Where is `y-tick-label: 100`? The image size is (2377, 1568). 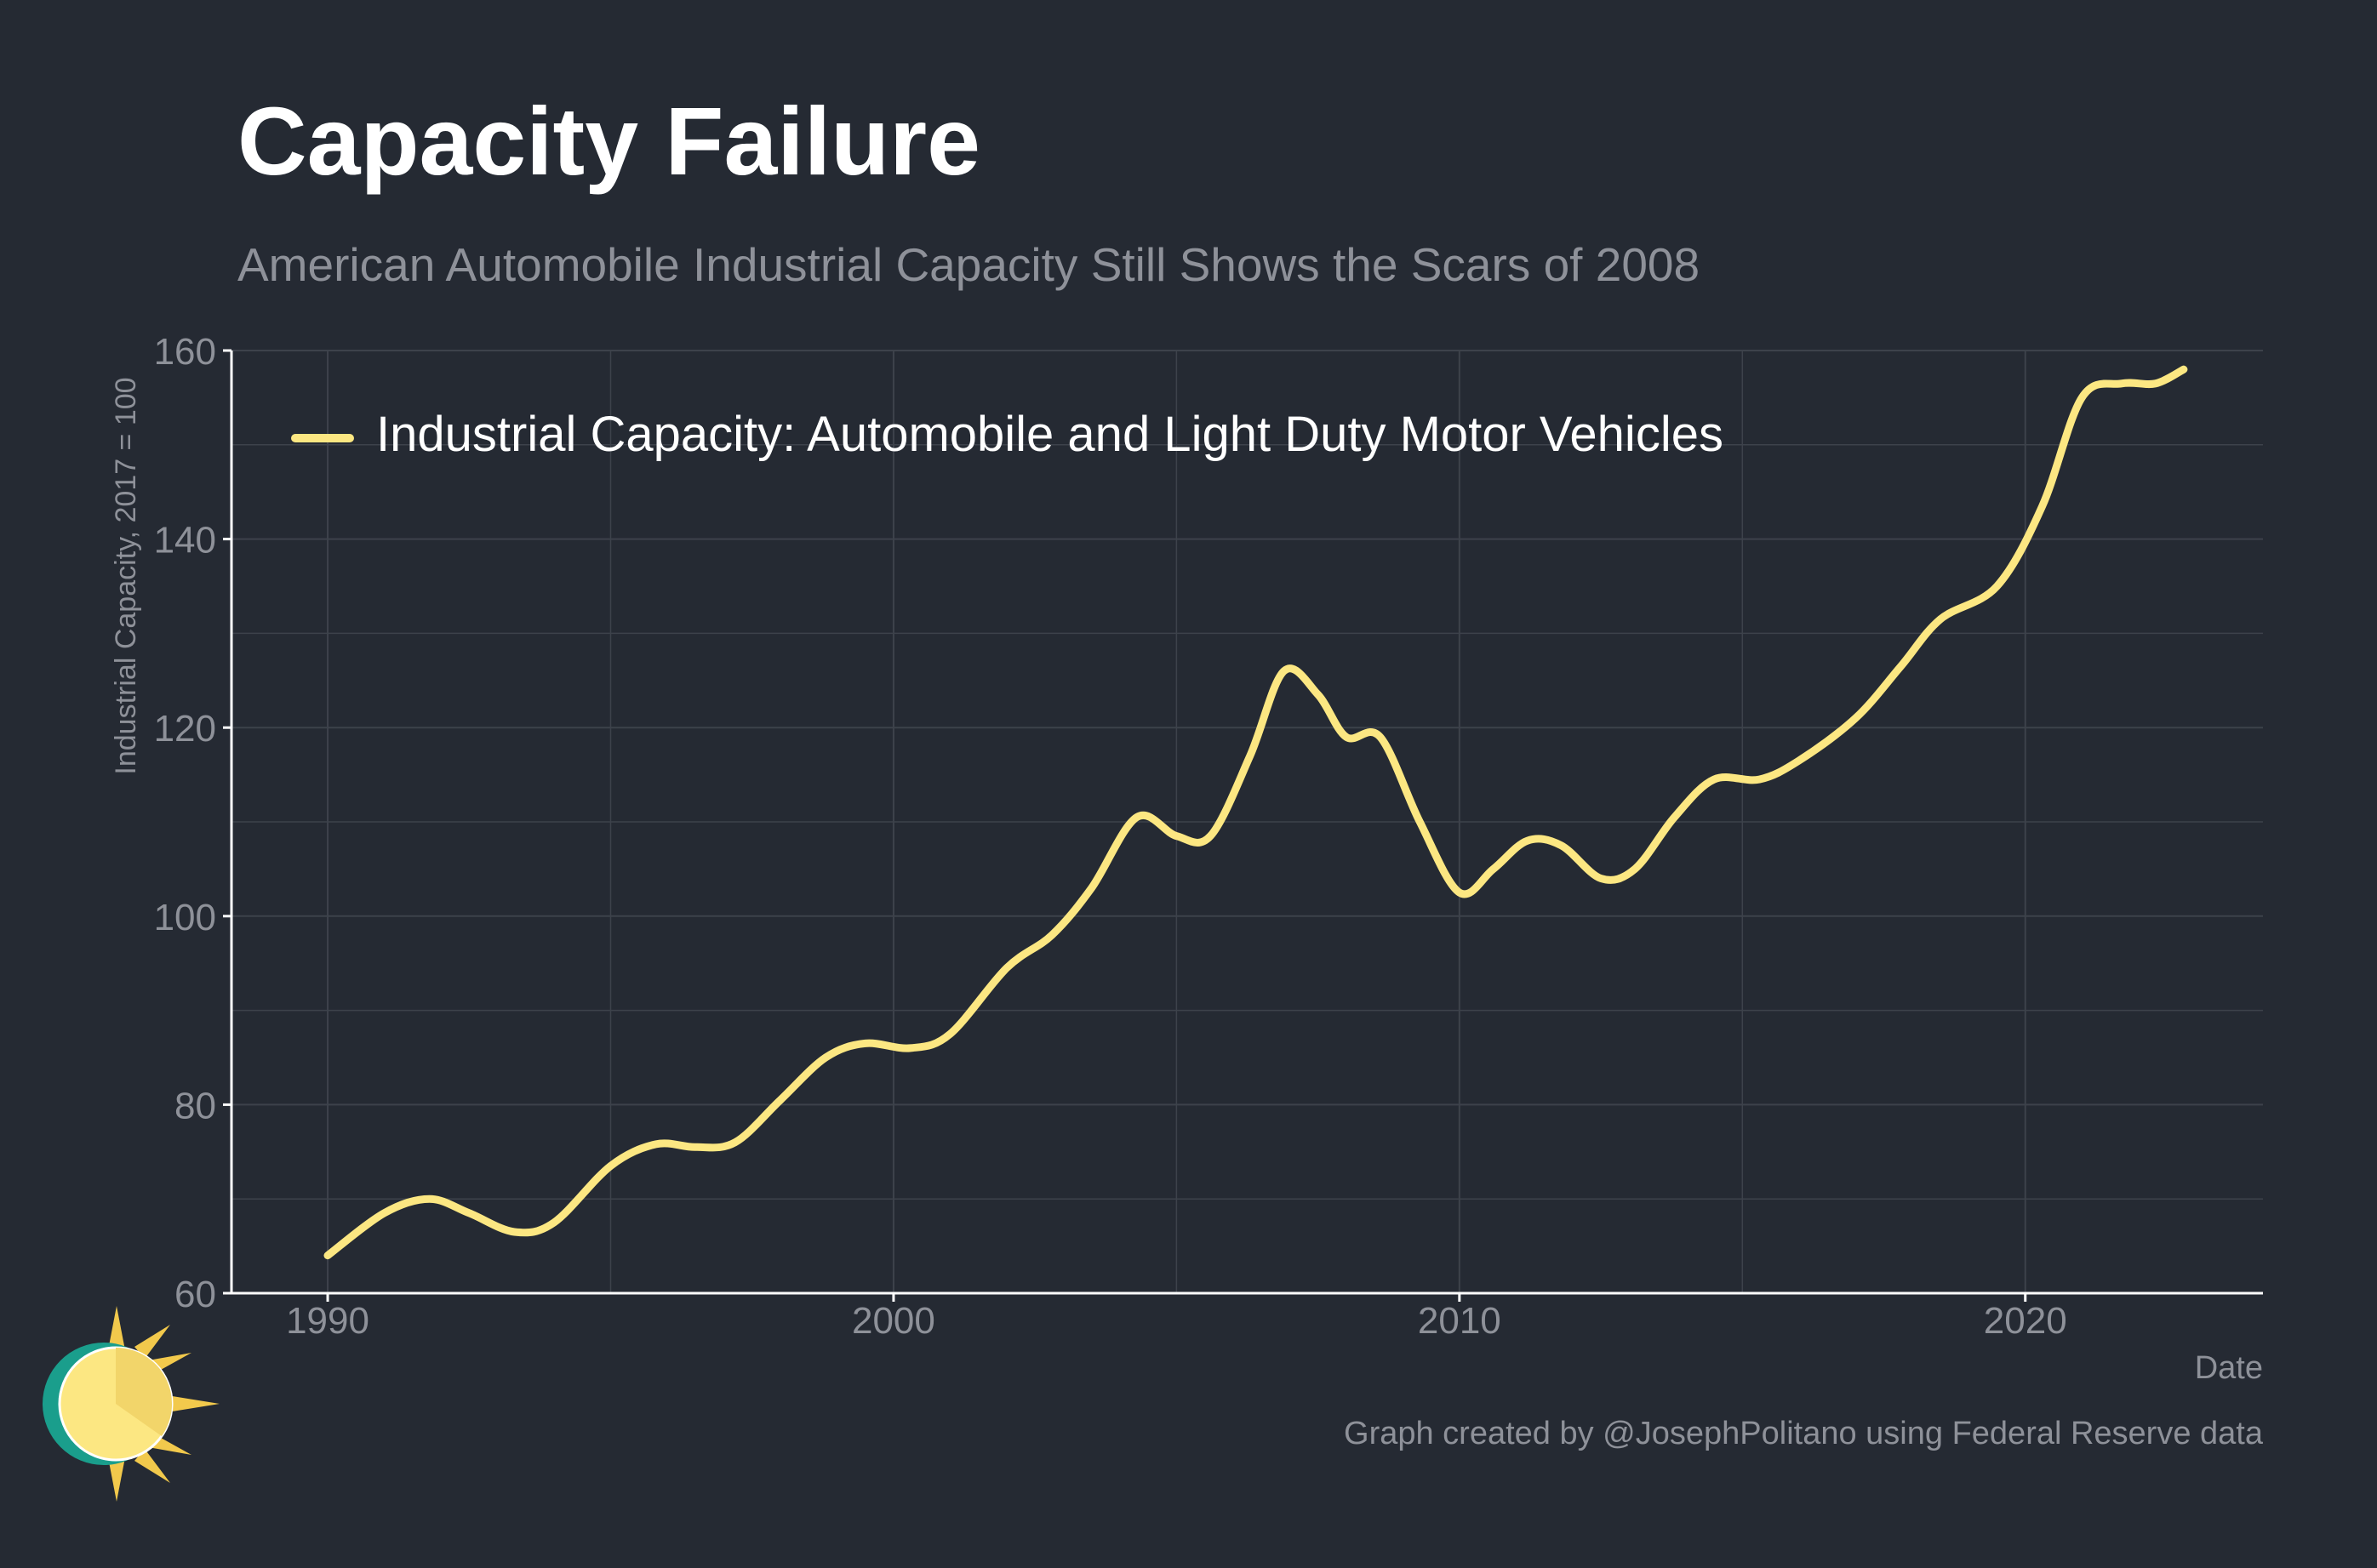 y-tick-label: 100 is located at coordinates (185, 917).